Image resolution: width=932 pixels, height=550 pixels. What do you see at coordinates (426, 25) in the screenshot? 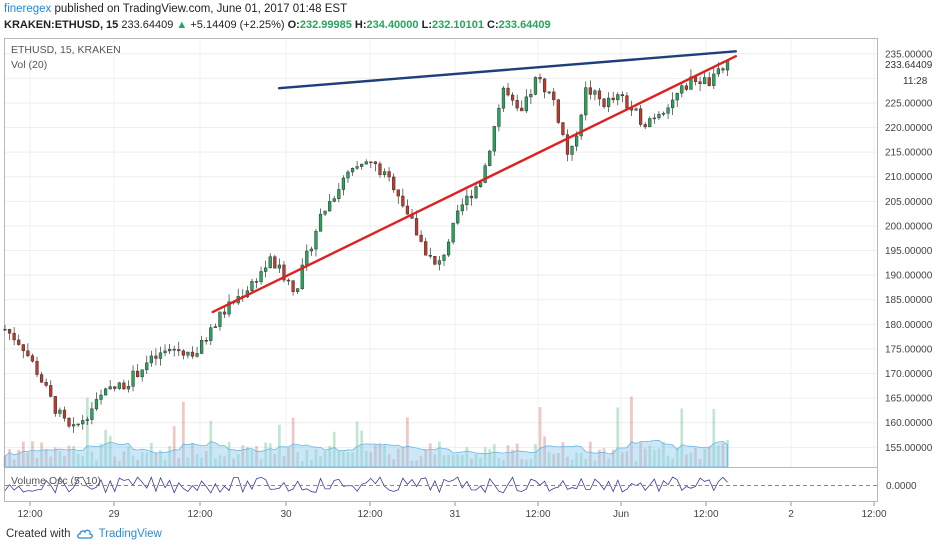
I see `low-label: L:` at bounding box center [426, 25].